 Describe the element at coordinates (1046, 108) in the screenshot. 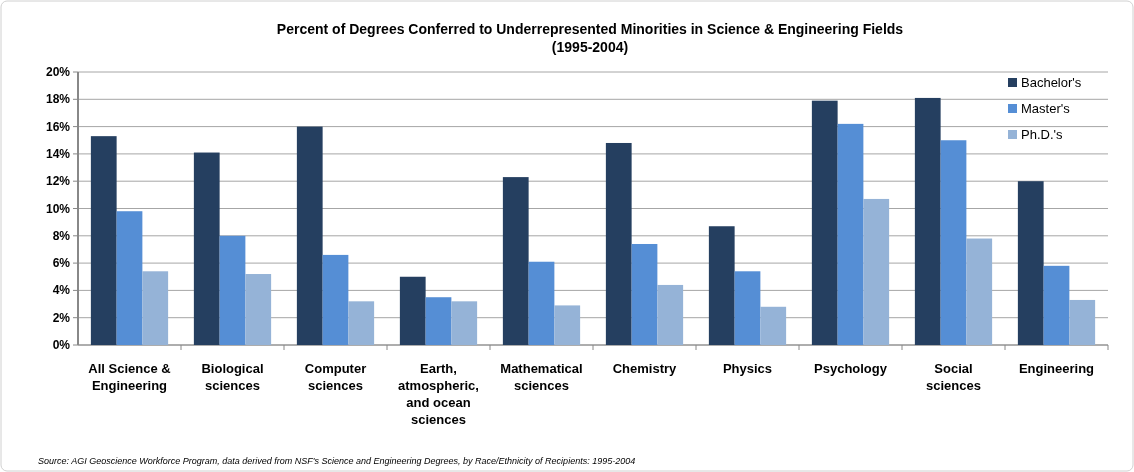

I see `legend-label: Master's` at that location.